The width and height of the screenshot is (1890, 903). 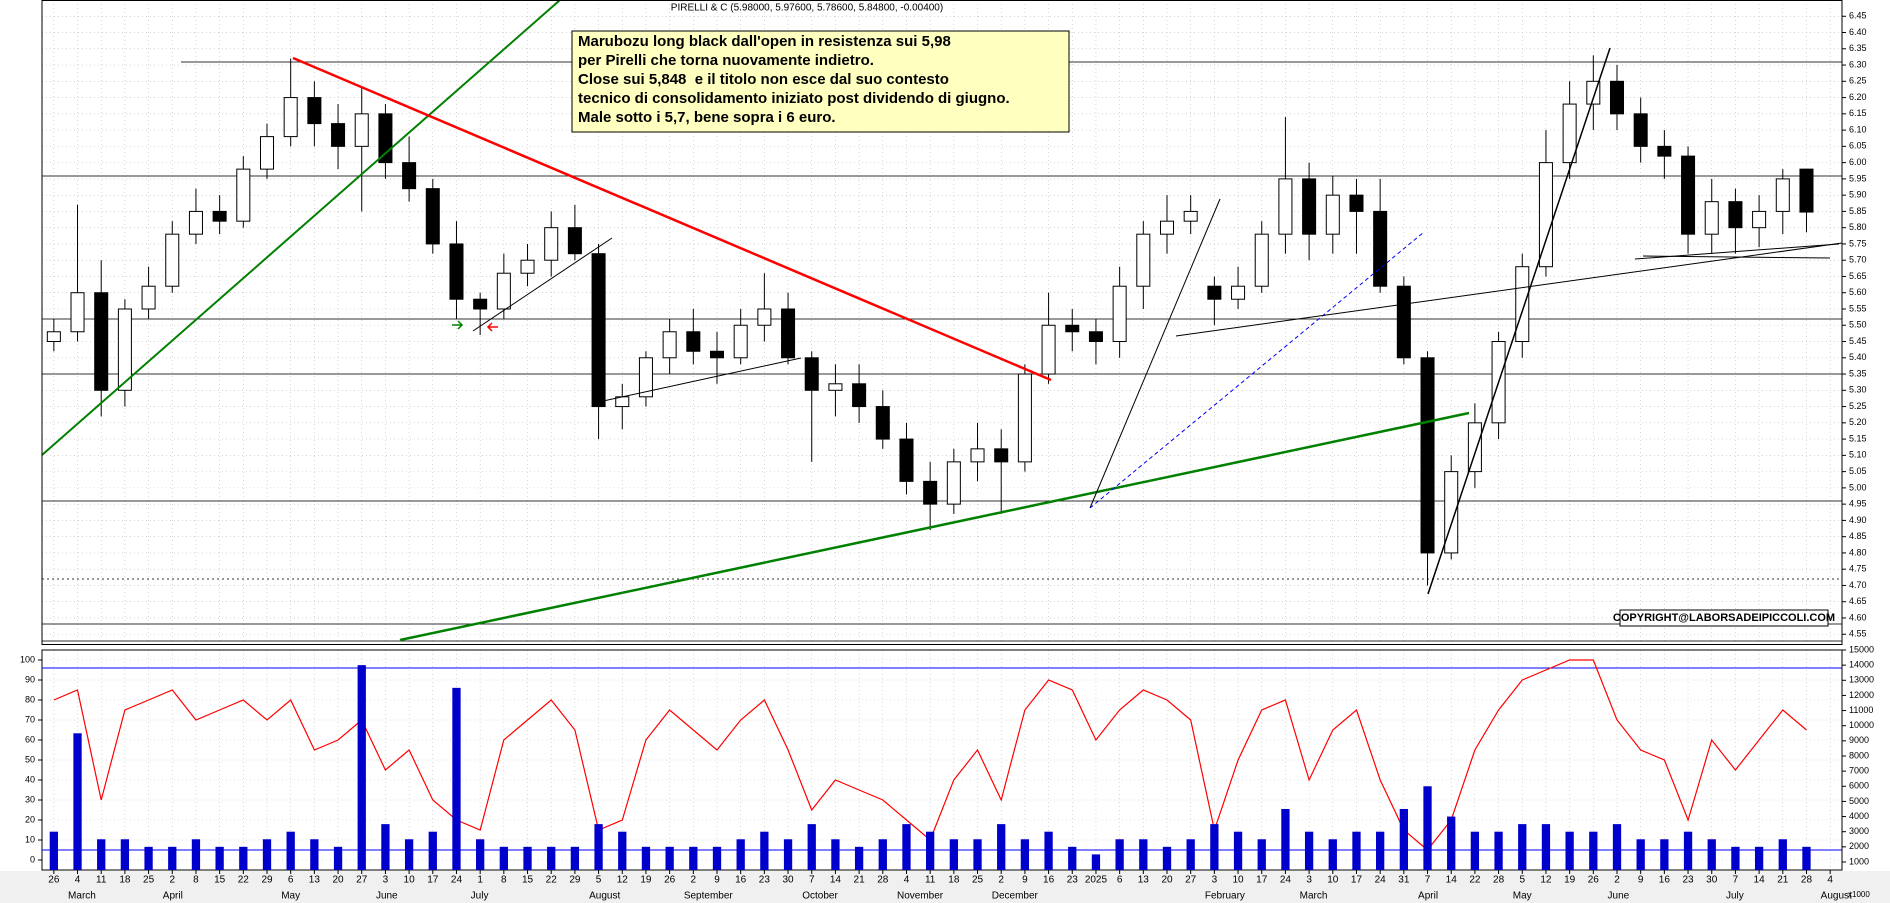 I want to click on x-tick-label: 13, so click(x=1144, y=880).